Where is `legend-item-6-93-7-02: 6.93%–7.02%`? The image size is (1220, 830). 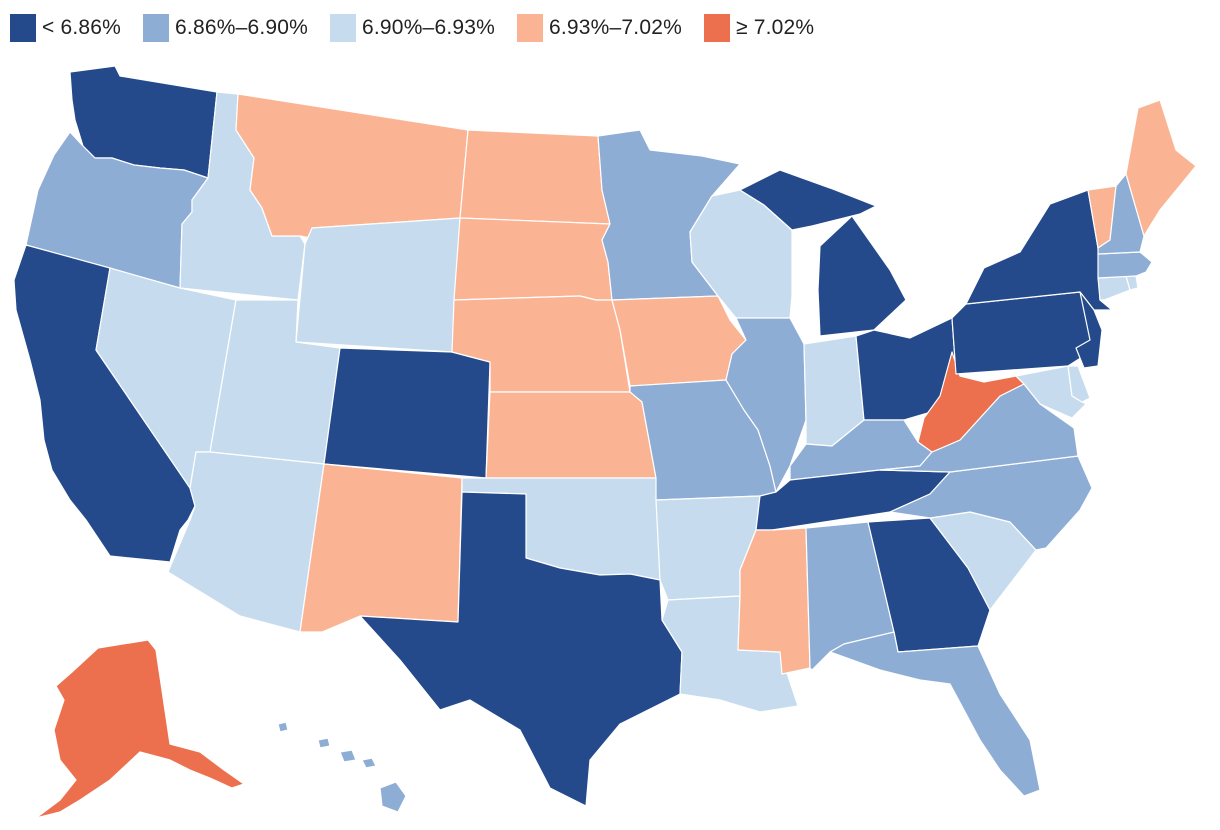 legend-item-6-93-7-02: 6.93%–7.02% is located at coordinates (599, 28).